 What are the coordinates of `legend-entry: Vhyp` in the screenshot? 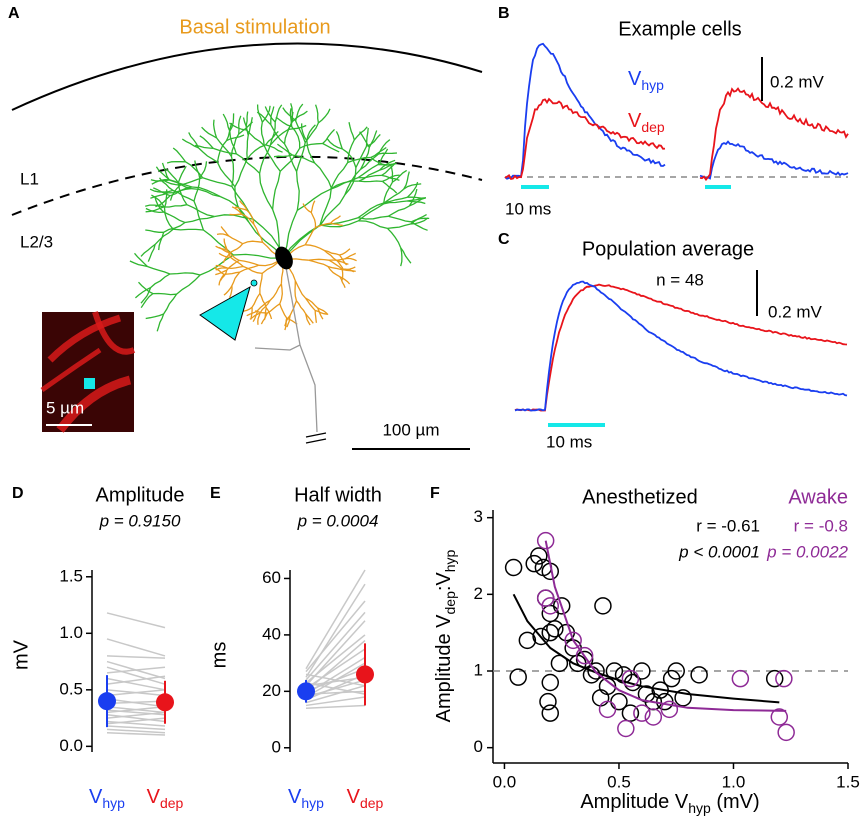 It's located at (646, 80).